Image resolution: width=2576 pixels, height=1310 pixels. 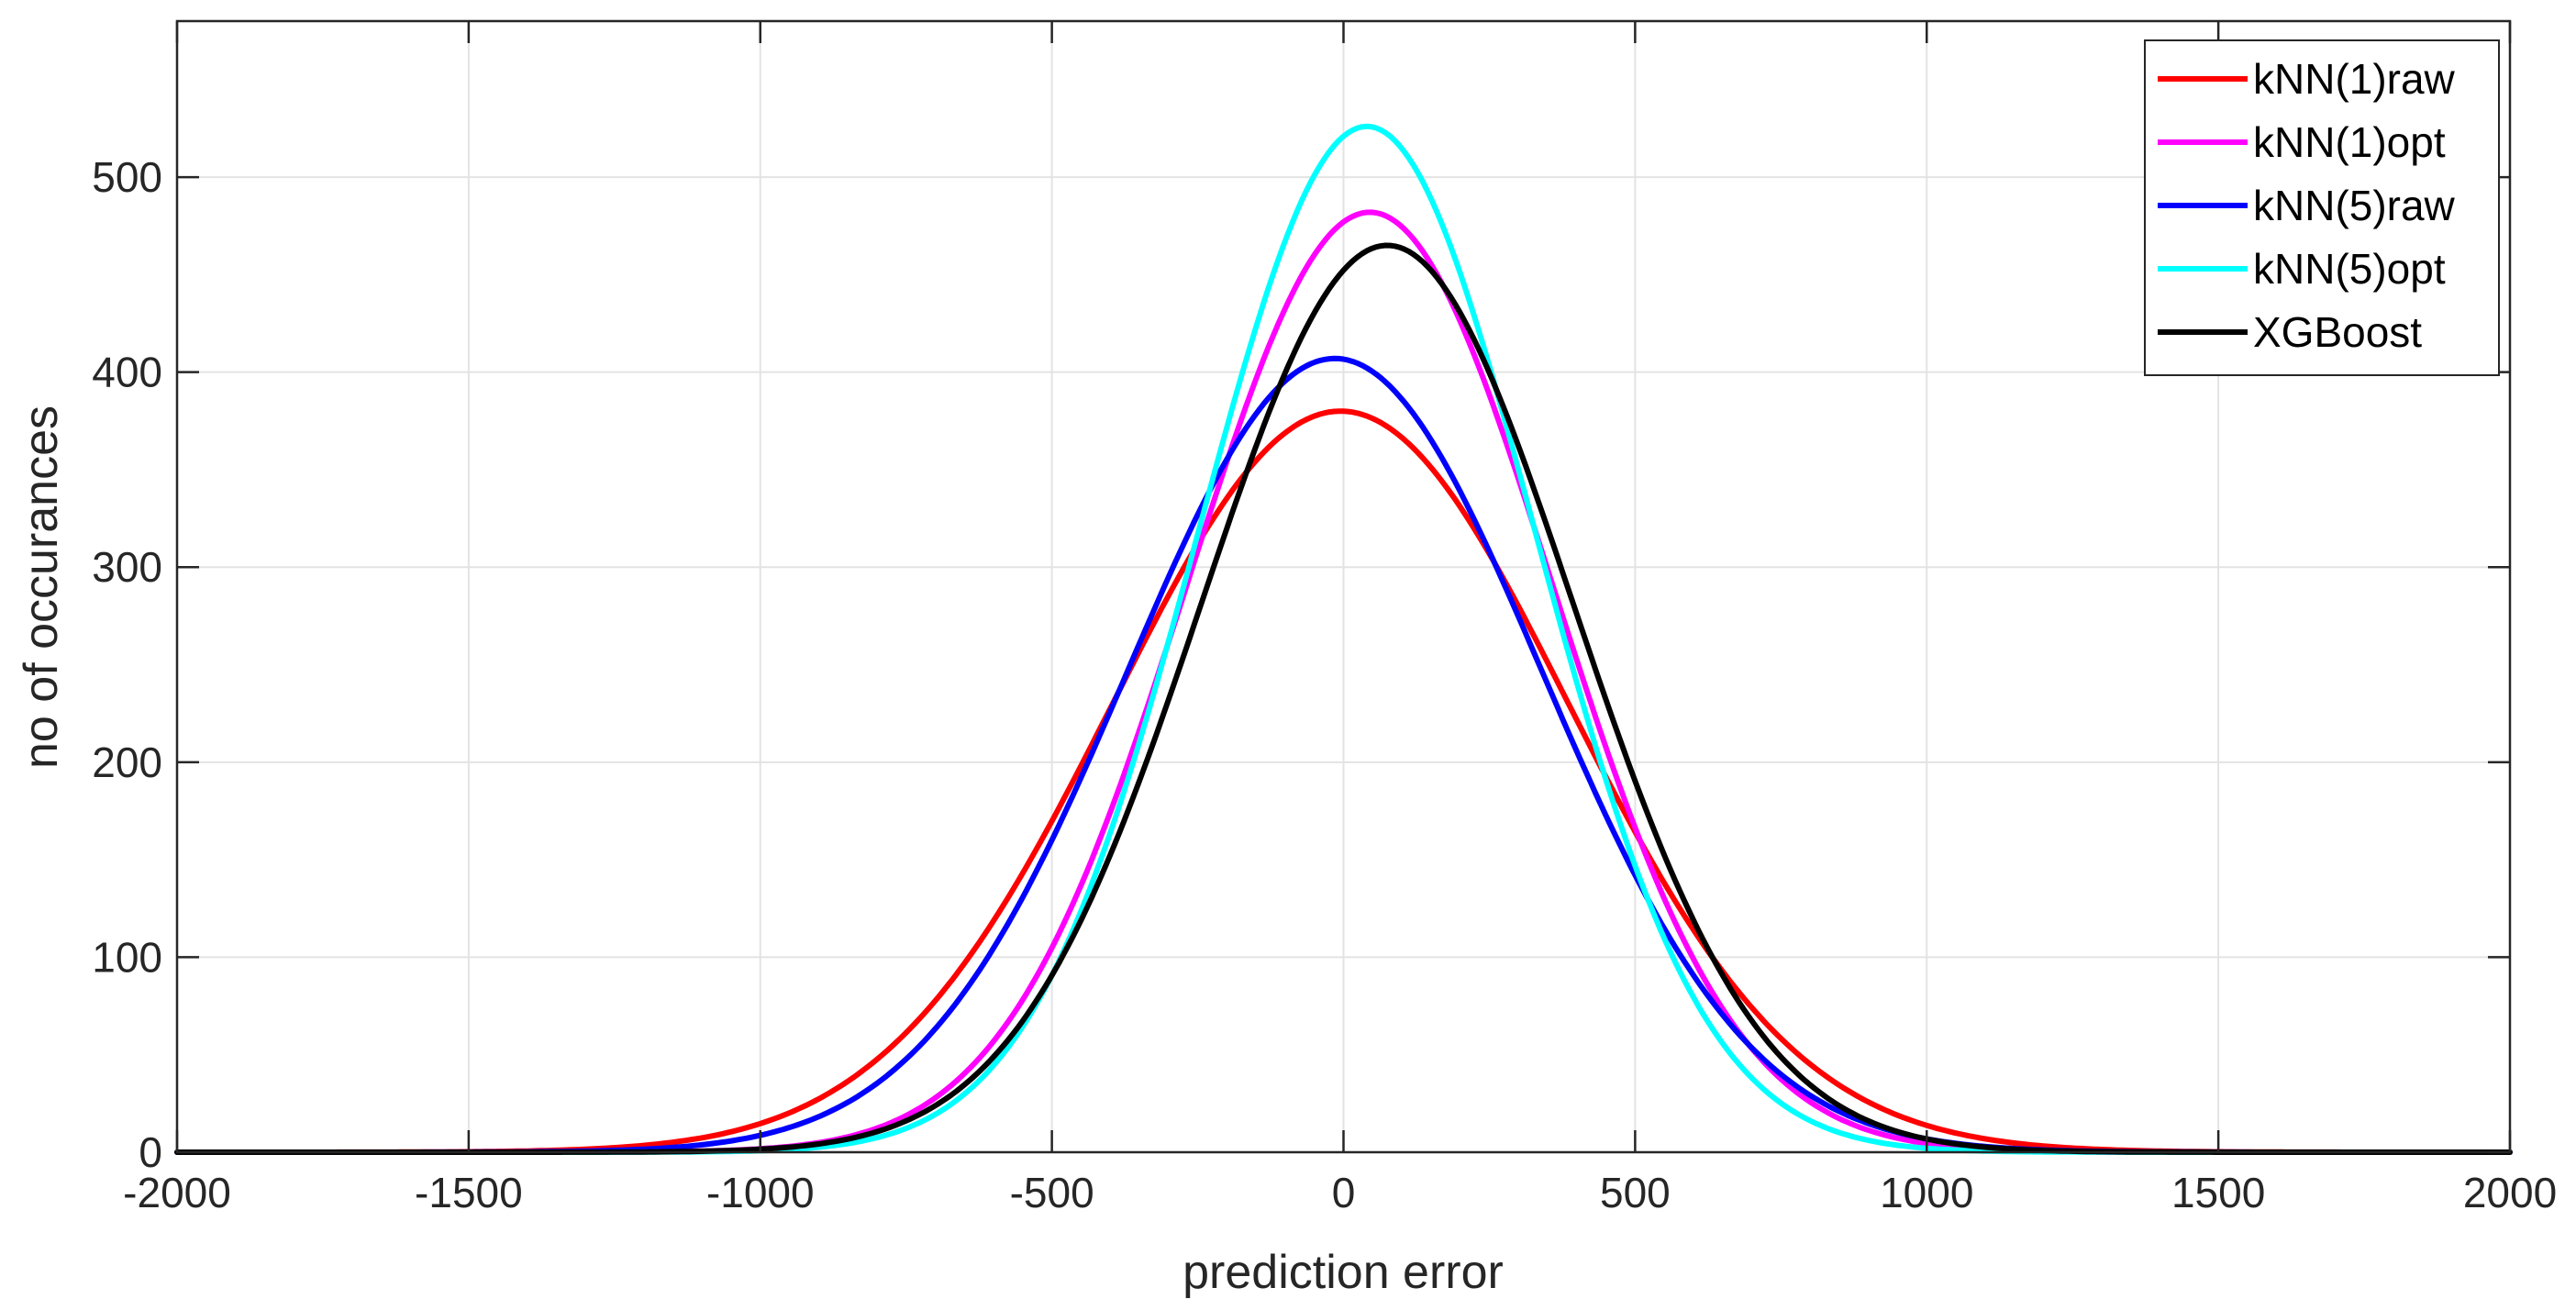 I want to click on legend-label: kNN(5)opt, so click(x=2349, y=269).